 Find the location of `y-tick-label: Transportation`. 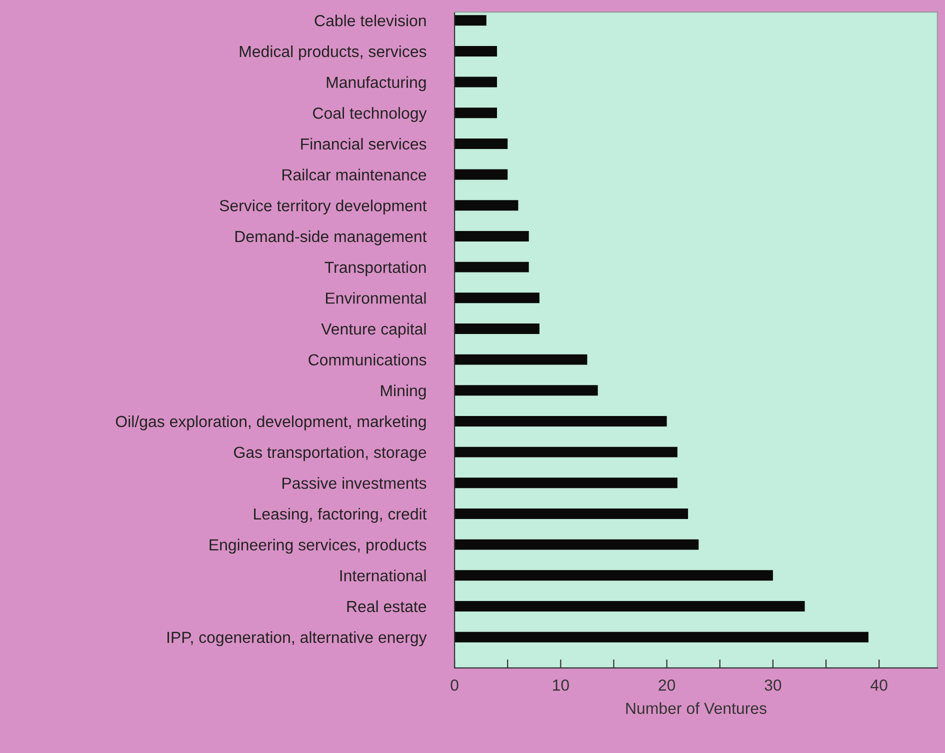

y-tick-label: Transportation is located at coordinates (375, 268).